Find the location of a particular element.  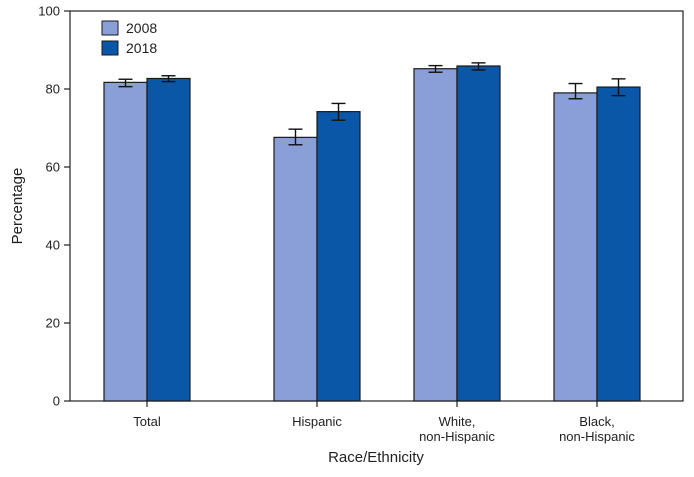

y-tick-label: 20 is located at coordinates (53, 323).